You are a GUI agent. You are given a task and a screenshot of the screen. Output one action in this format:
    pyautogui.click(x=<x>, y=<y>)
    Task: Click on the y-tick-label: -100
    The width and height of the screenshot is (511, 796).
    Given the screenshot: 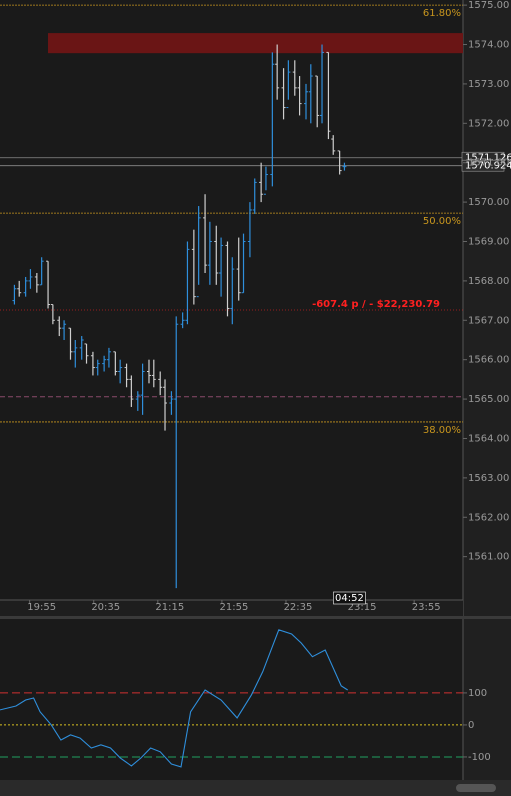 What is the action you would take?
    pyautogui.click(x=479, y=757)
    